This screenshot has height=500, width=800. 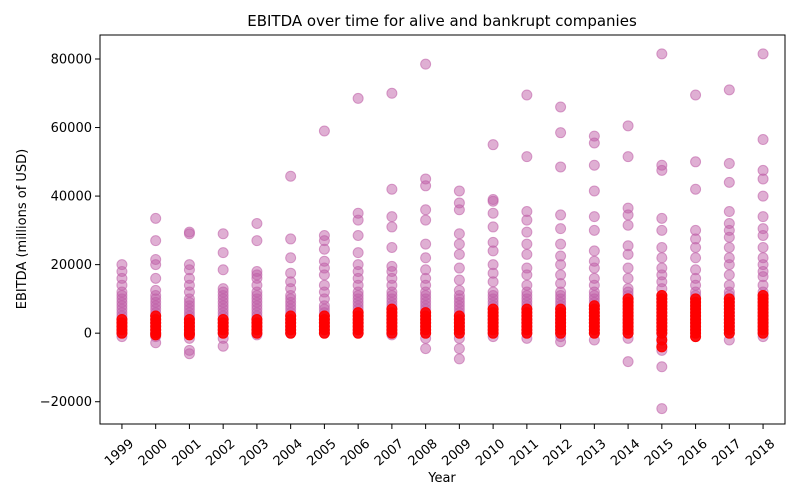 What do you see at coordinates (693, 453) in the screenshot?
I see `x-tick-label-2016: 2016` at bounding box center [693, 453].